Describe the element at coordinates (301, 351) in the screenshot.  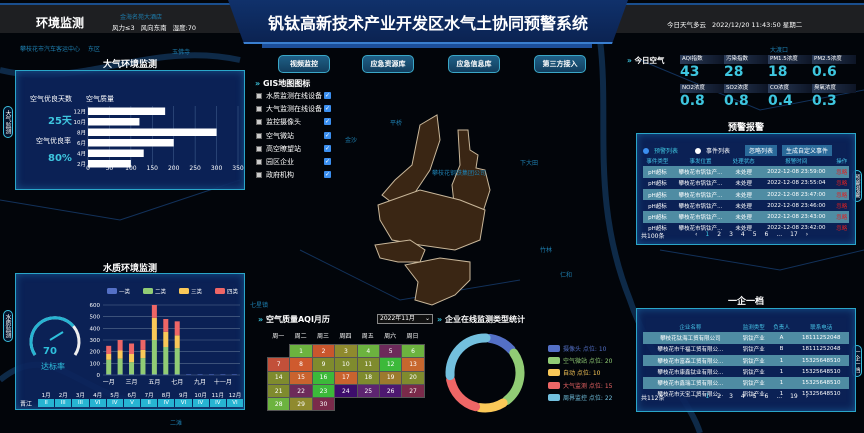
I see `calendar-day: 1` at that location.